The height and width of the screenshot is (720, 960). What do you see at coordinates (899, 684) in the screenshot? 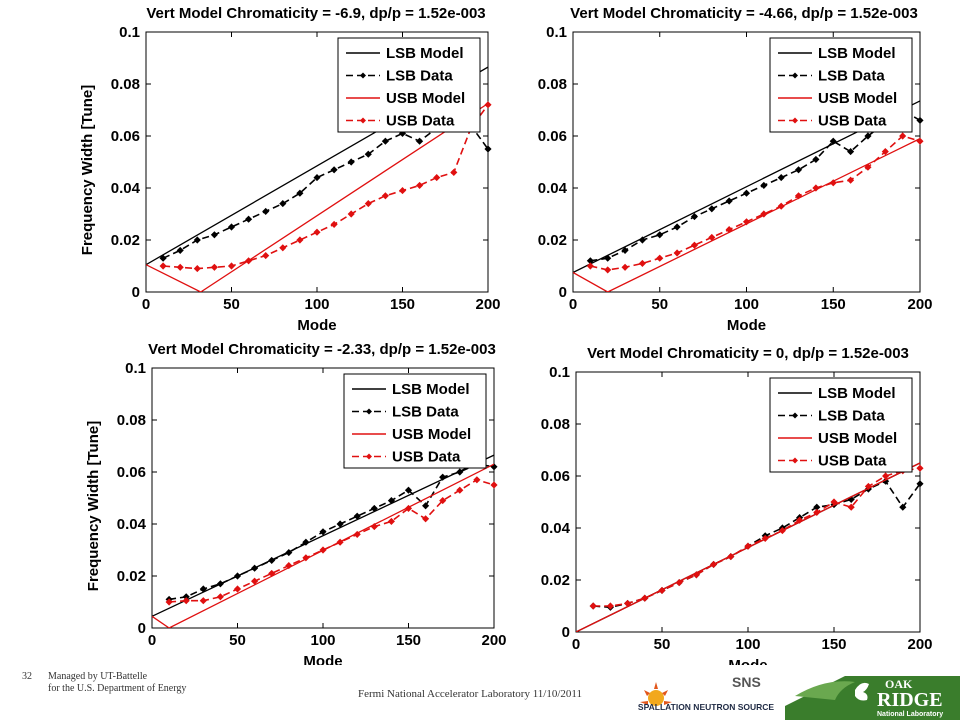
I see `ornl-logo-oak: OAK` at bounding box center [899, 684].